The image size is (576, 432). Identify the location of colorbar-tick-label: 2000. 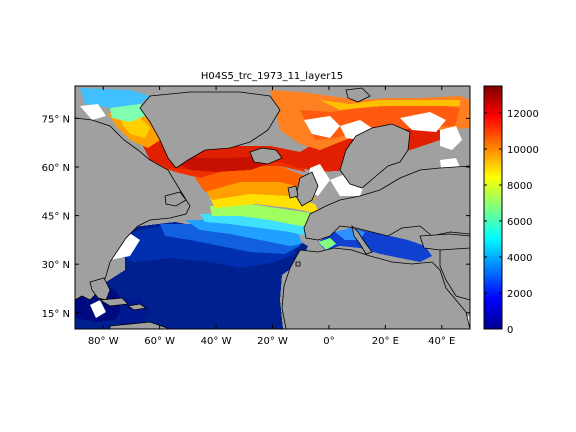
(519, 294).